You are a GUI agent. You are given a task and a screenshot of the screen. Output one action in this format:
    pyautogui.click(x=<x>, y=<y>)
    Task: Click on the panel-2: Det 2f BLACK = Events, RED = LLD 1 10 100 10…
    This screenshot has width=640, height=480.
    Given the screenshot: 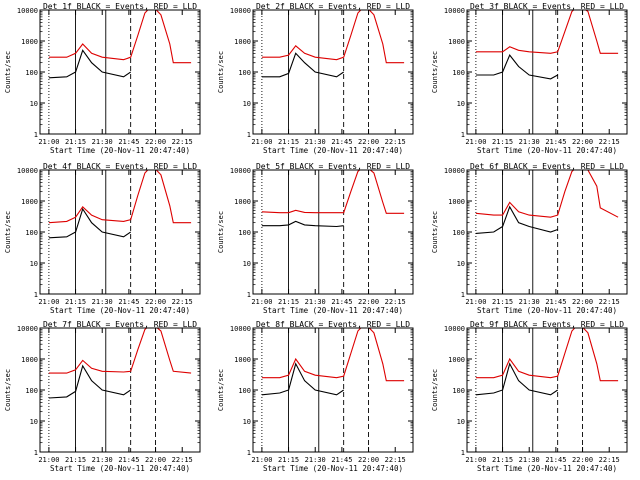 What is the action you would take?
    pyautogui.click(x=315, y=78)
    